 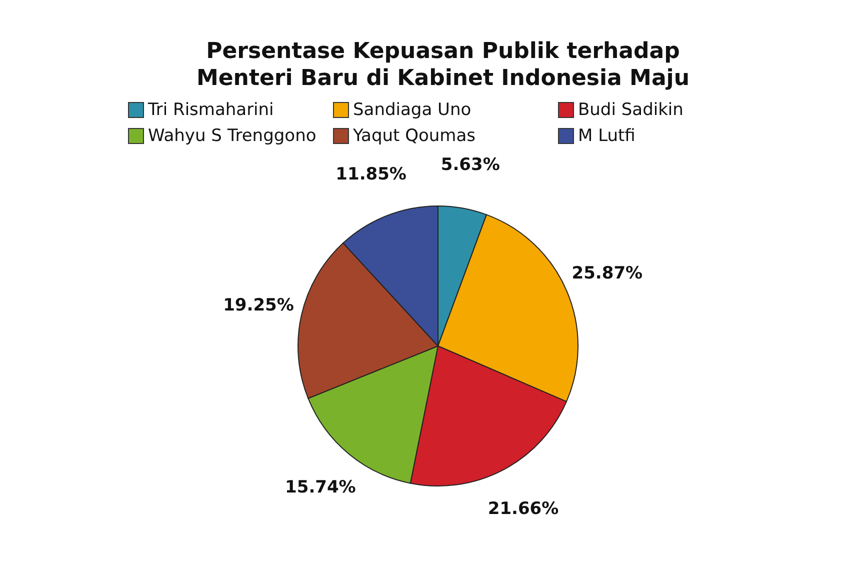 What do you see at coordinates (414, 136) in the screenshot?
I see `legend-label: Yaqut Qoumas` at bounding box center [414, 136].